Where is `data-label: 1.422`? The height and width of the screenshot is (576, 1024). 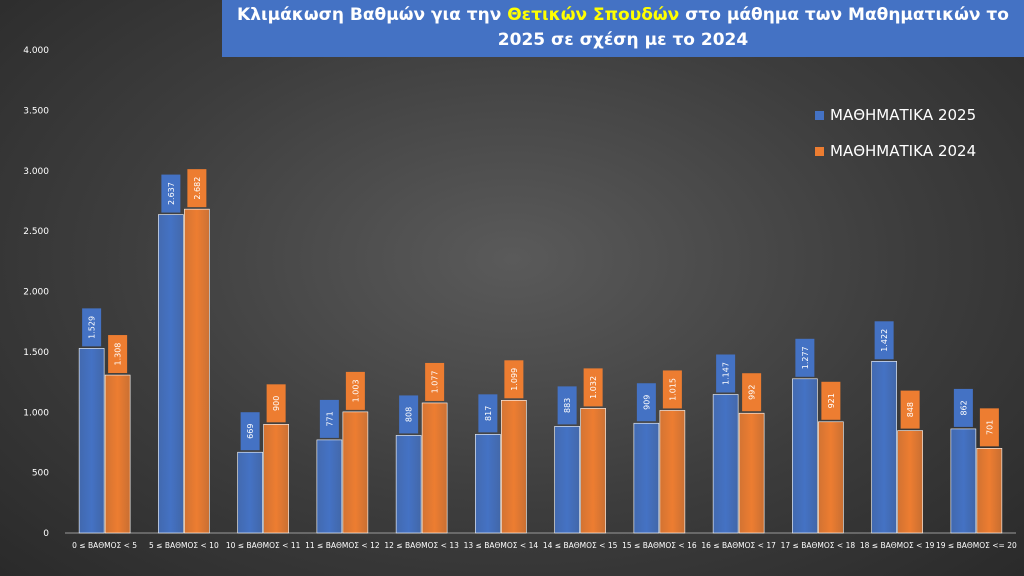 data-label: 1.422 is located at coordinates (884, 340).